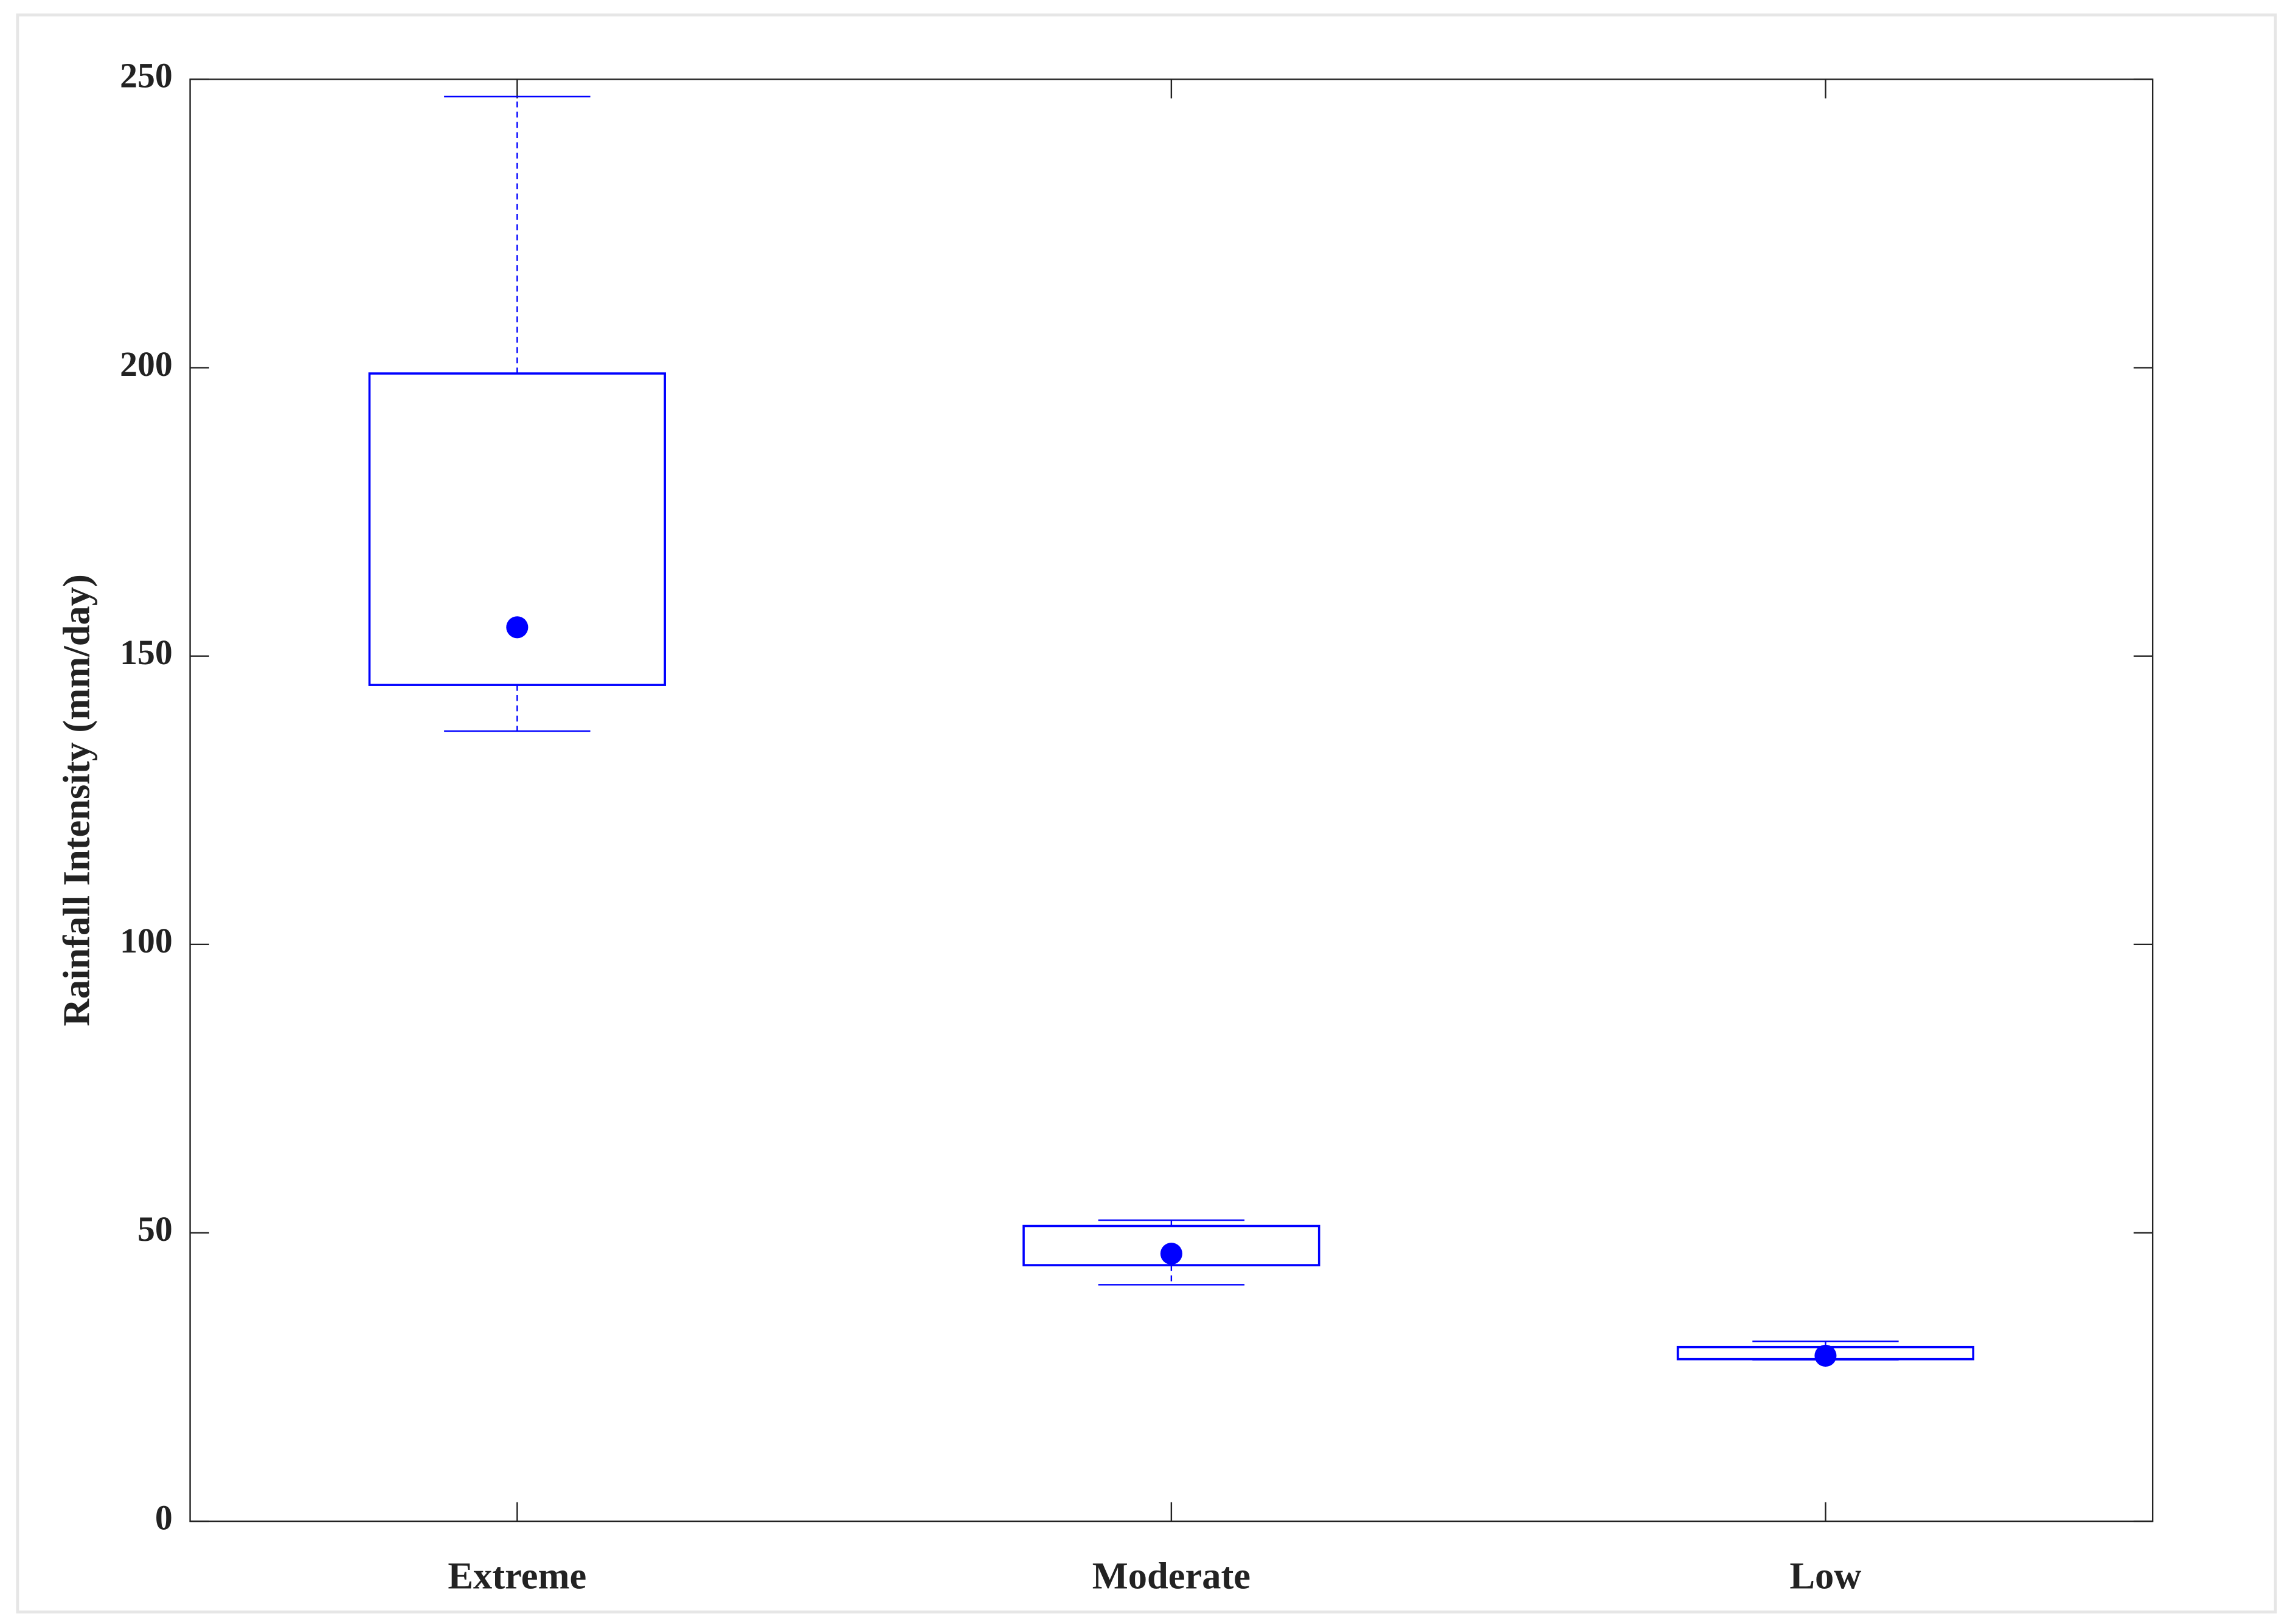 This screenshot has width=2293, height=1624. Describe the element at coordinates (155, 1229) in the screenshot. I see `y-tick-label: 50` at that location.